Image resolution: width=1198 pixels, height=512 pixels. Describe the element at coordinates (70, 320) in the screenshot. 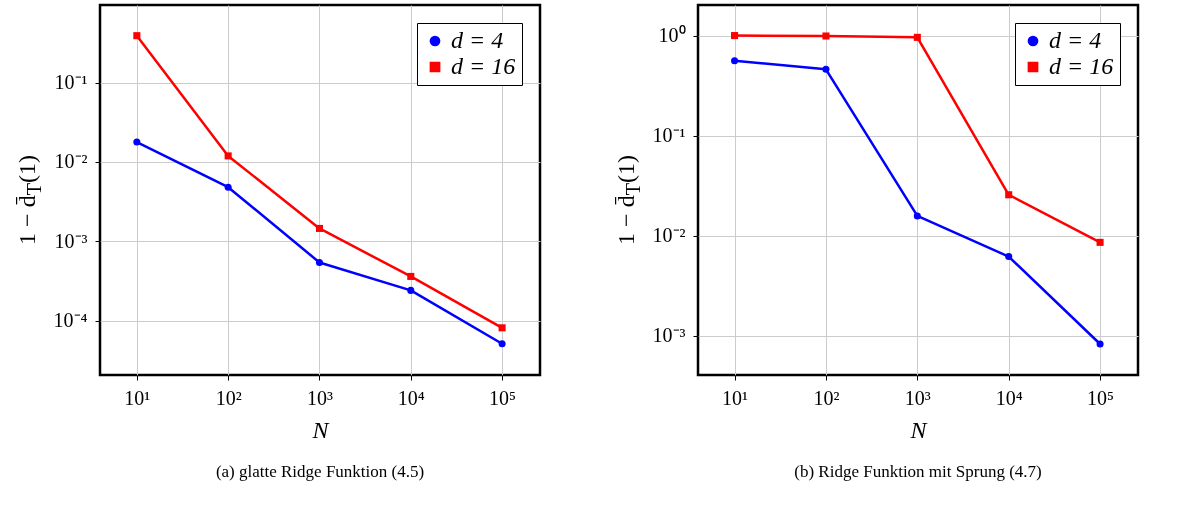

I see `y-tick-label: 10⁻⁴` at that location.